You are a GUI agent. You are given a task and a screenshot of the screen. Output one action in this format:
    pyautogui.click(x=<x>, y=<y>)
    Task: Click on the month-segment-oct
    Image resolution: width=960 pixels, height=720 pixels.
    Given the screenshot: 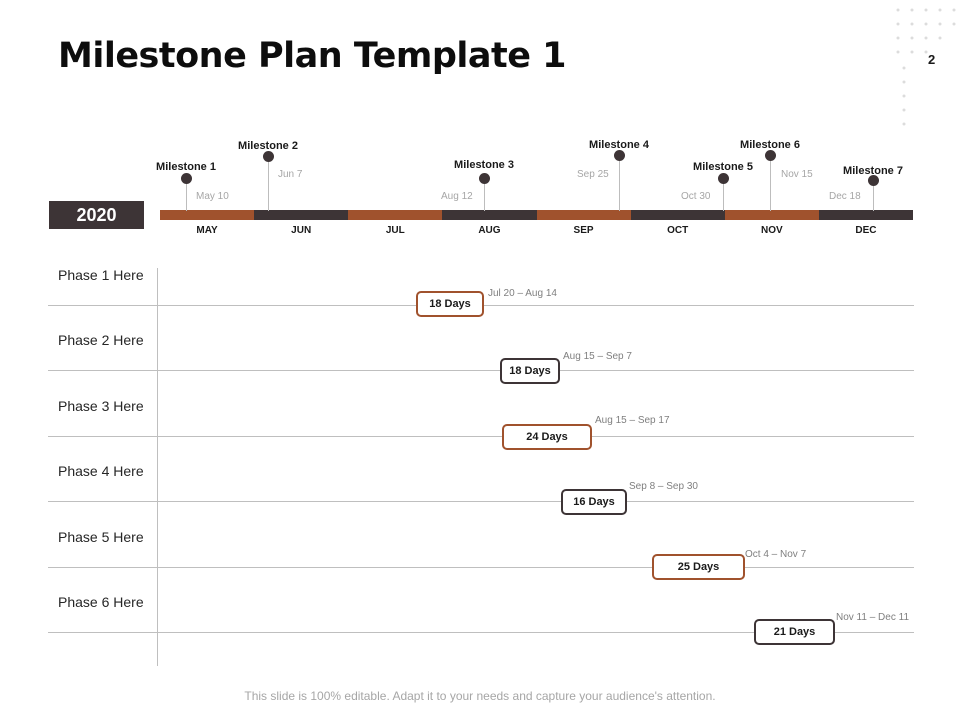 What is the action you would take?
    pyautogui.click(x=677, y=215)
    